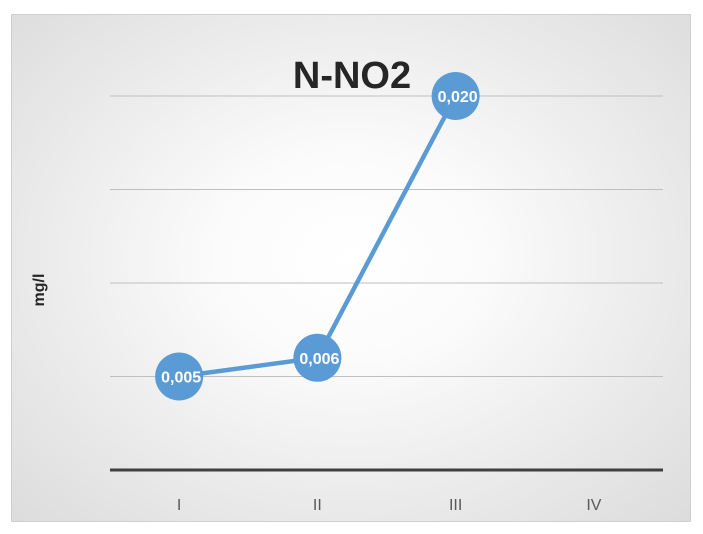 The height and width of the screenshot is (534, 703). I want to click on data-label: 0,020, so click(458, 97).